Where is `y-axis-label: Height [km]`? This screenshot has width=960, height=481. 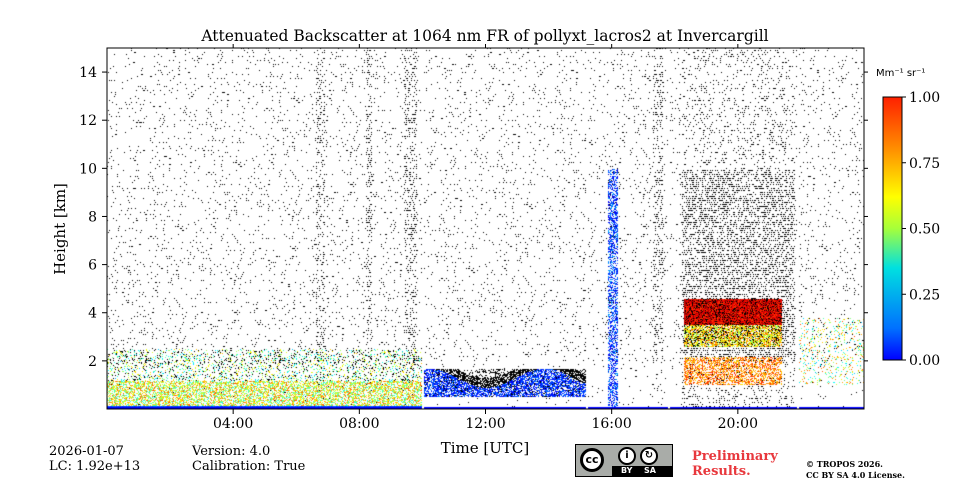 y-axis-label: Height [km] is located at coordinates (60, 229).